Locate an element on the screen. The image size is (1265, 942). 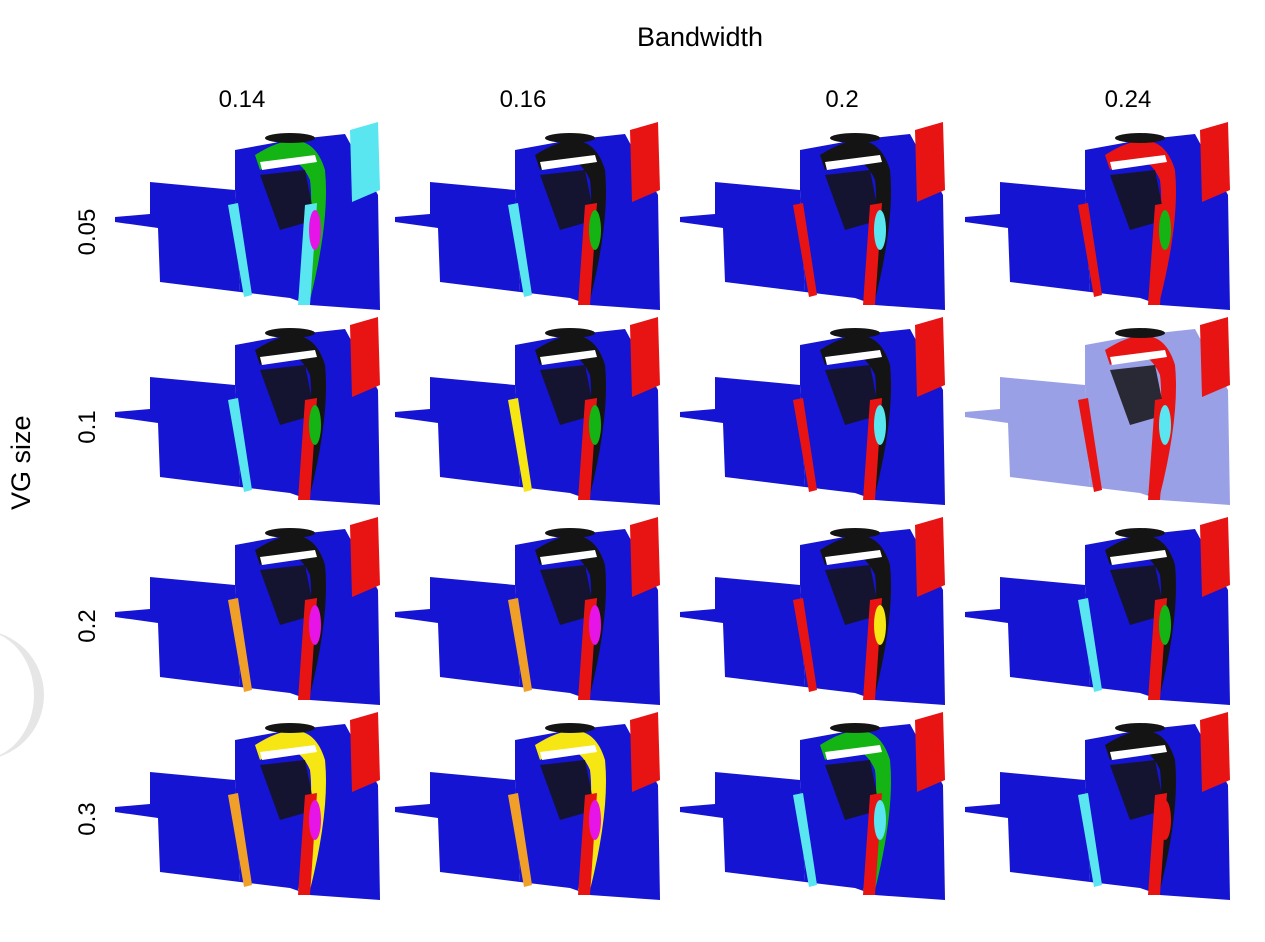
row-label: 0.1 is located at coordinates (87, 427).